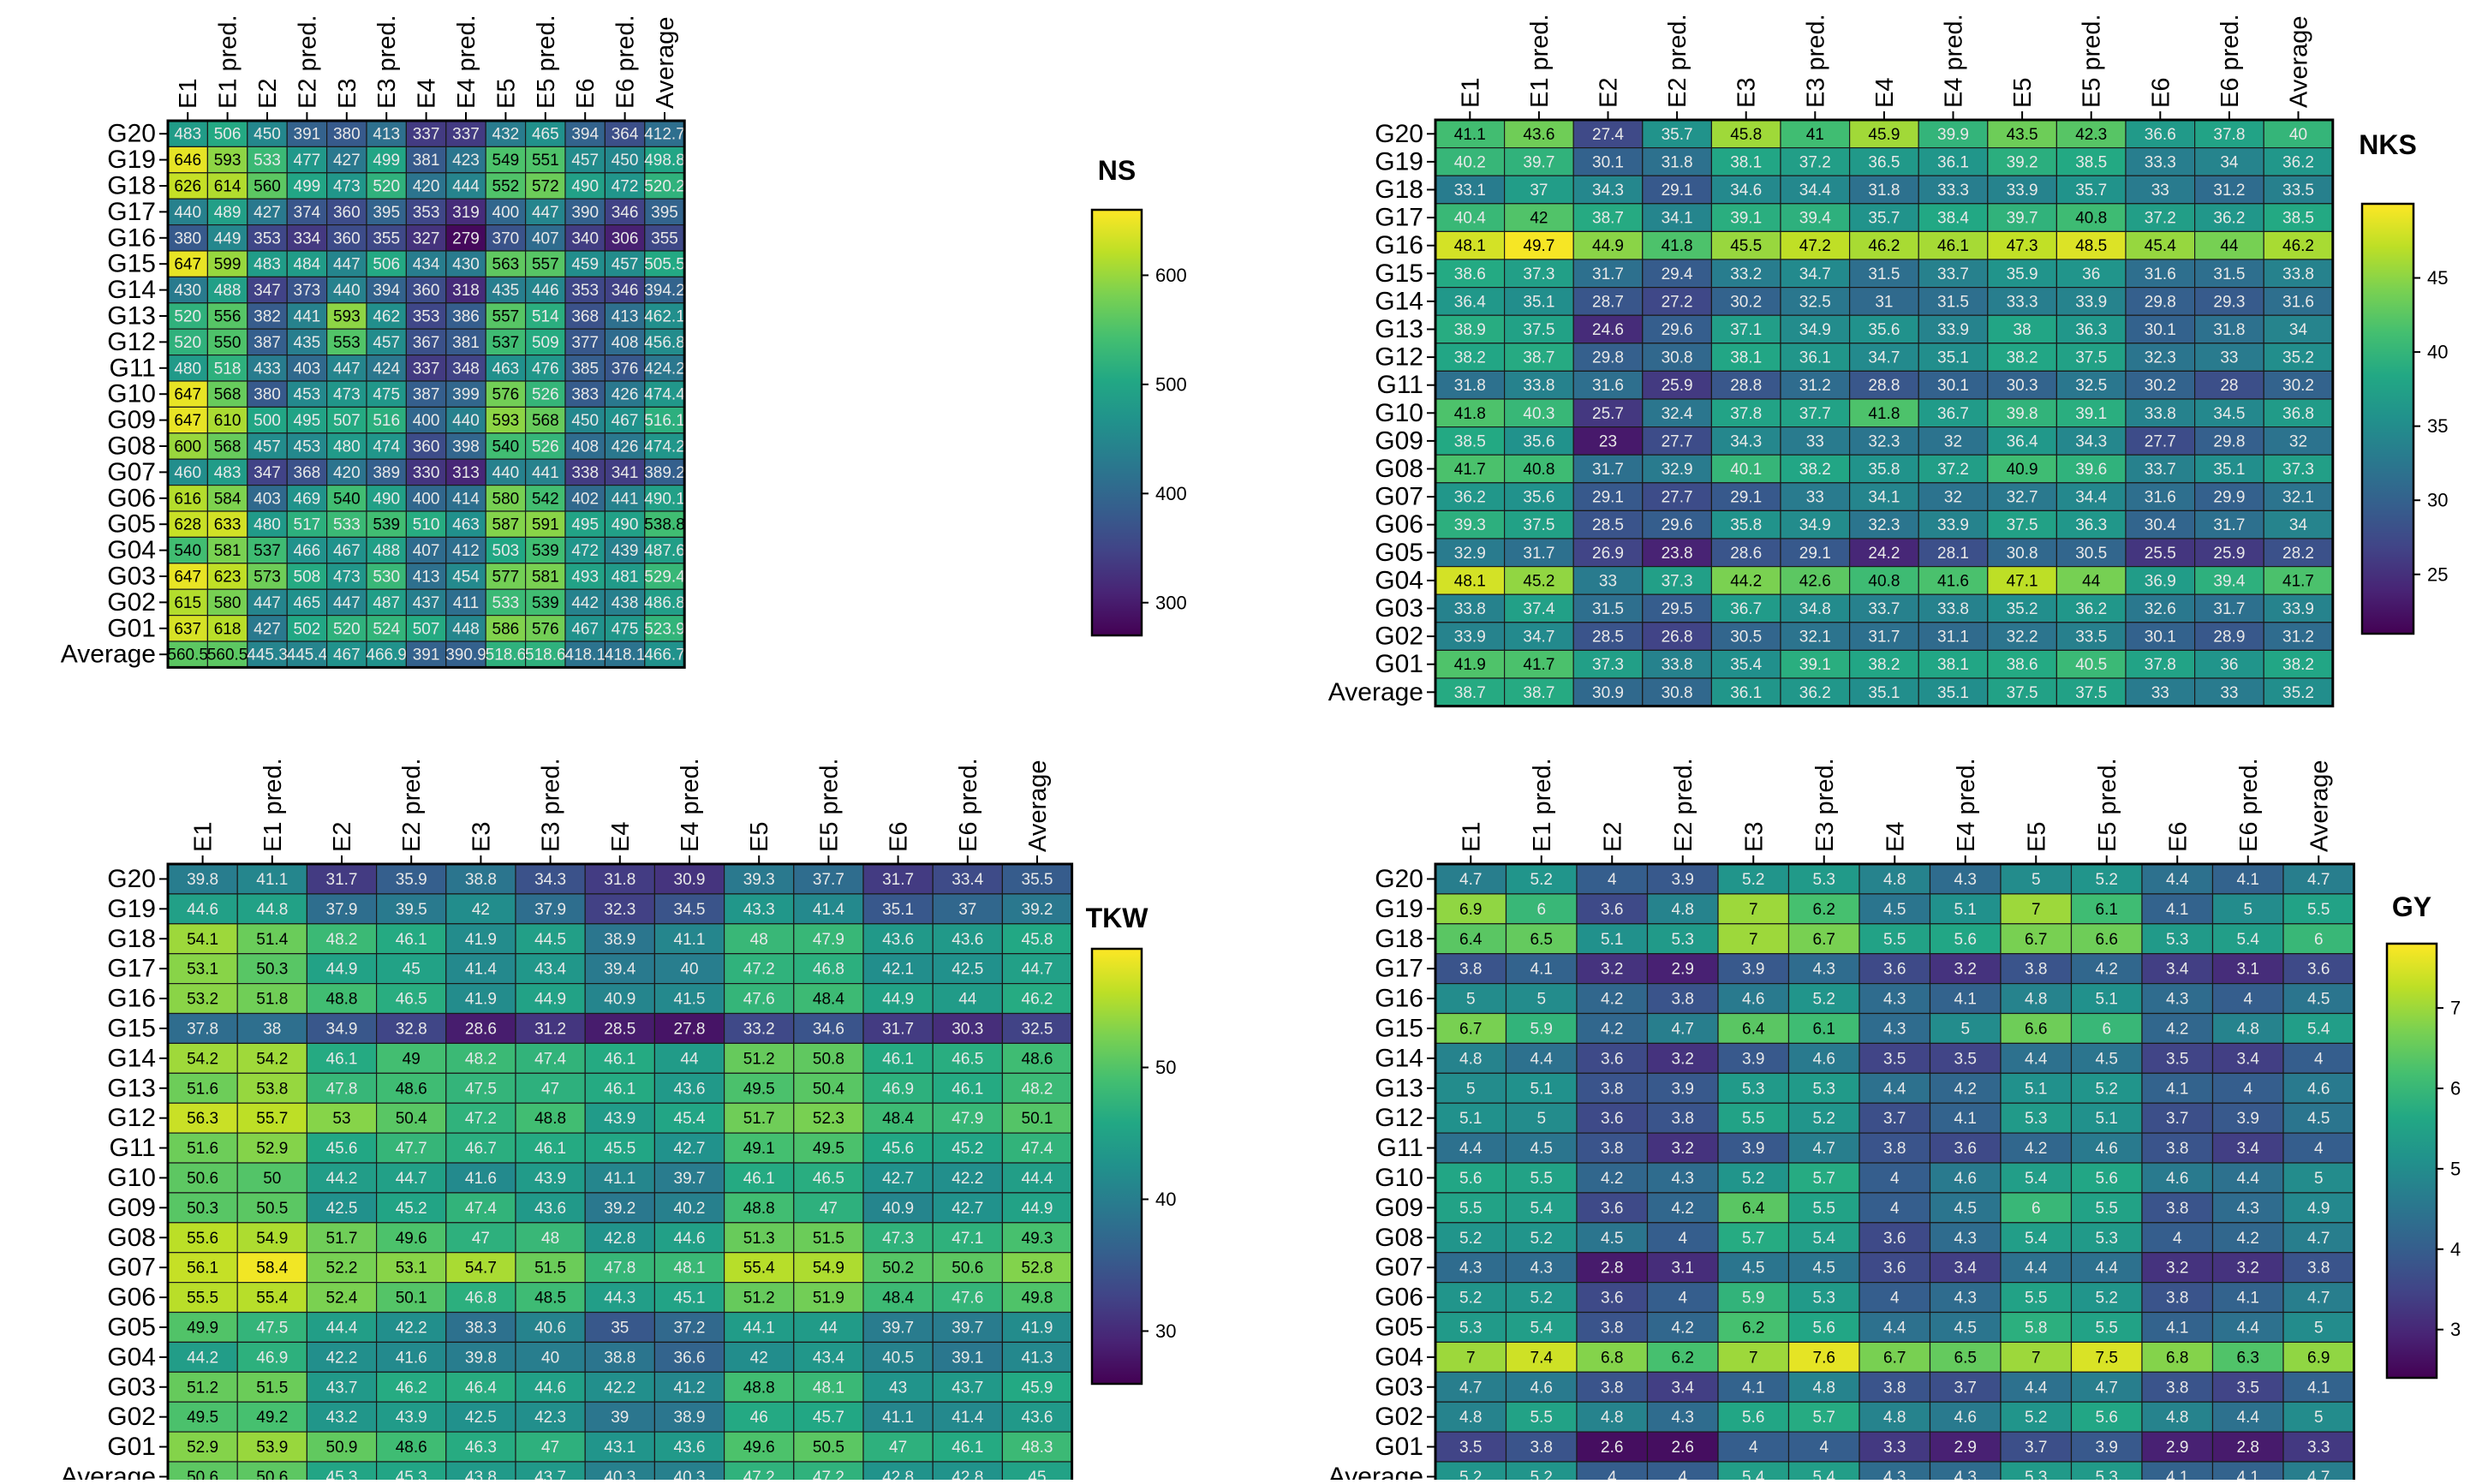 The height and width of the screenshot is (1484, 2476). What do you see at coordinates (1470, 498) in the screenshot?
I see `cell-value-label: 36.2` at bounding box center [1470, 498].